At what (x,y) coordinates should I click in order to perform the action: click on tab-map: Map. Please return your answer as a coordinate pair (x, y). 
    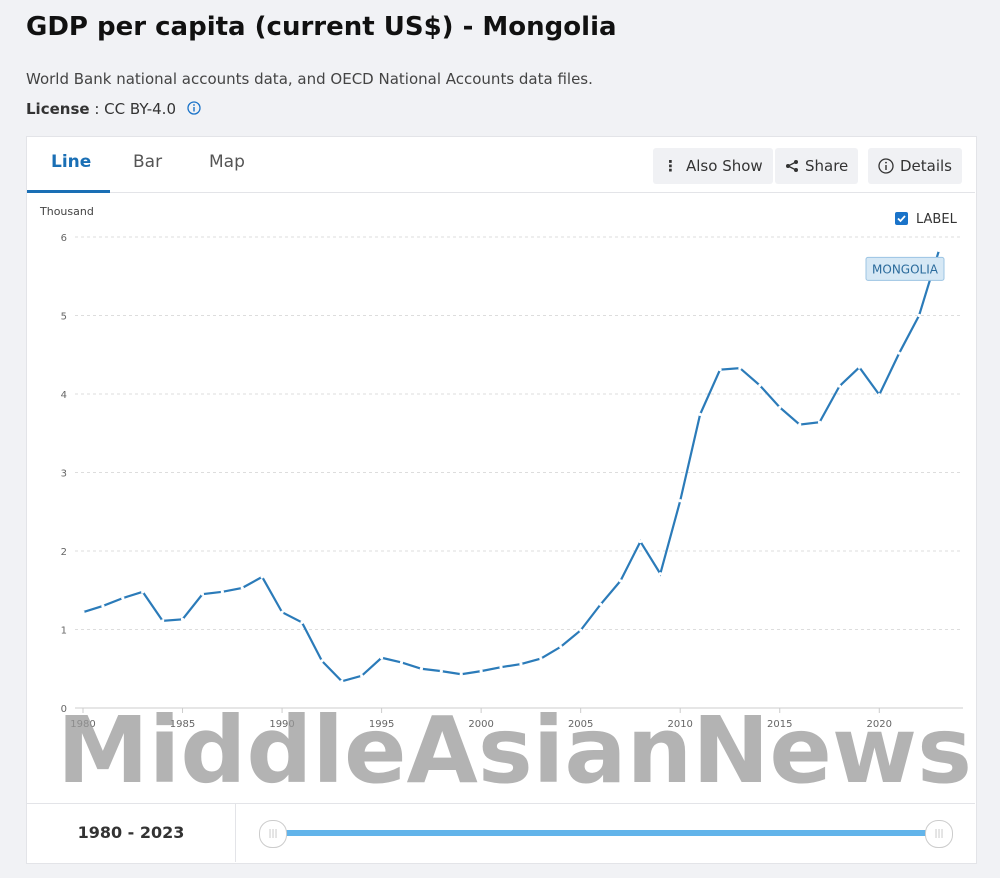
    Looking at the image, I should click on (227, 162).